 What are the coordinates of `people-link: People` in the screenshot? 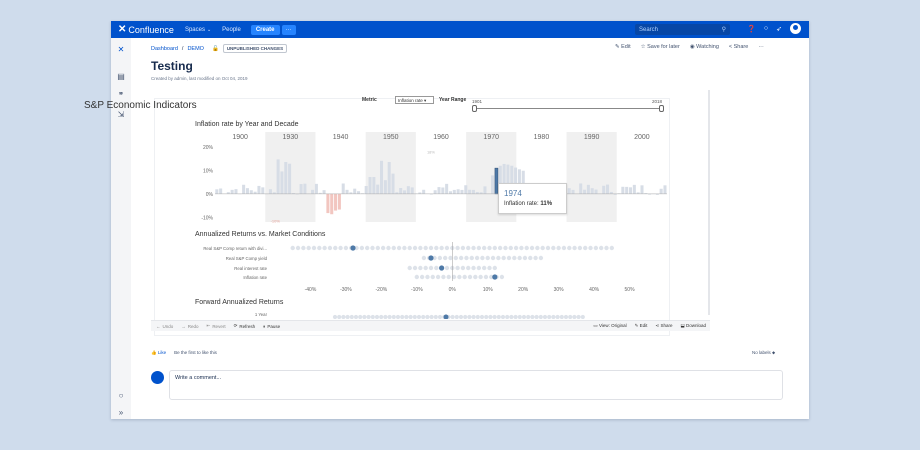 It's located at (231, 29).